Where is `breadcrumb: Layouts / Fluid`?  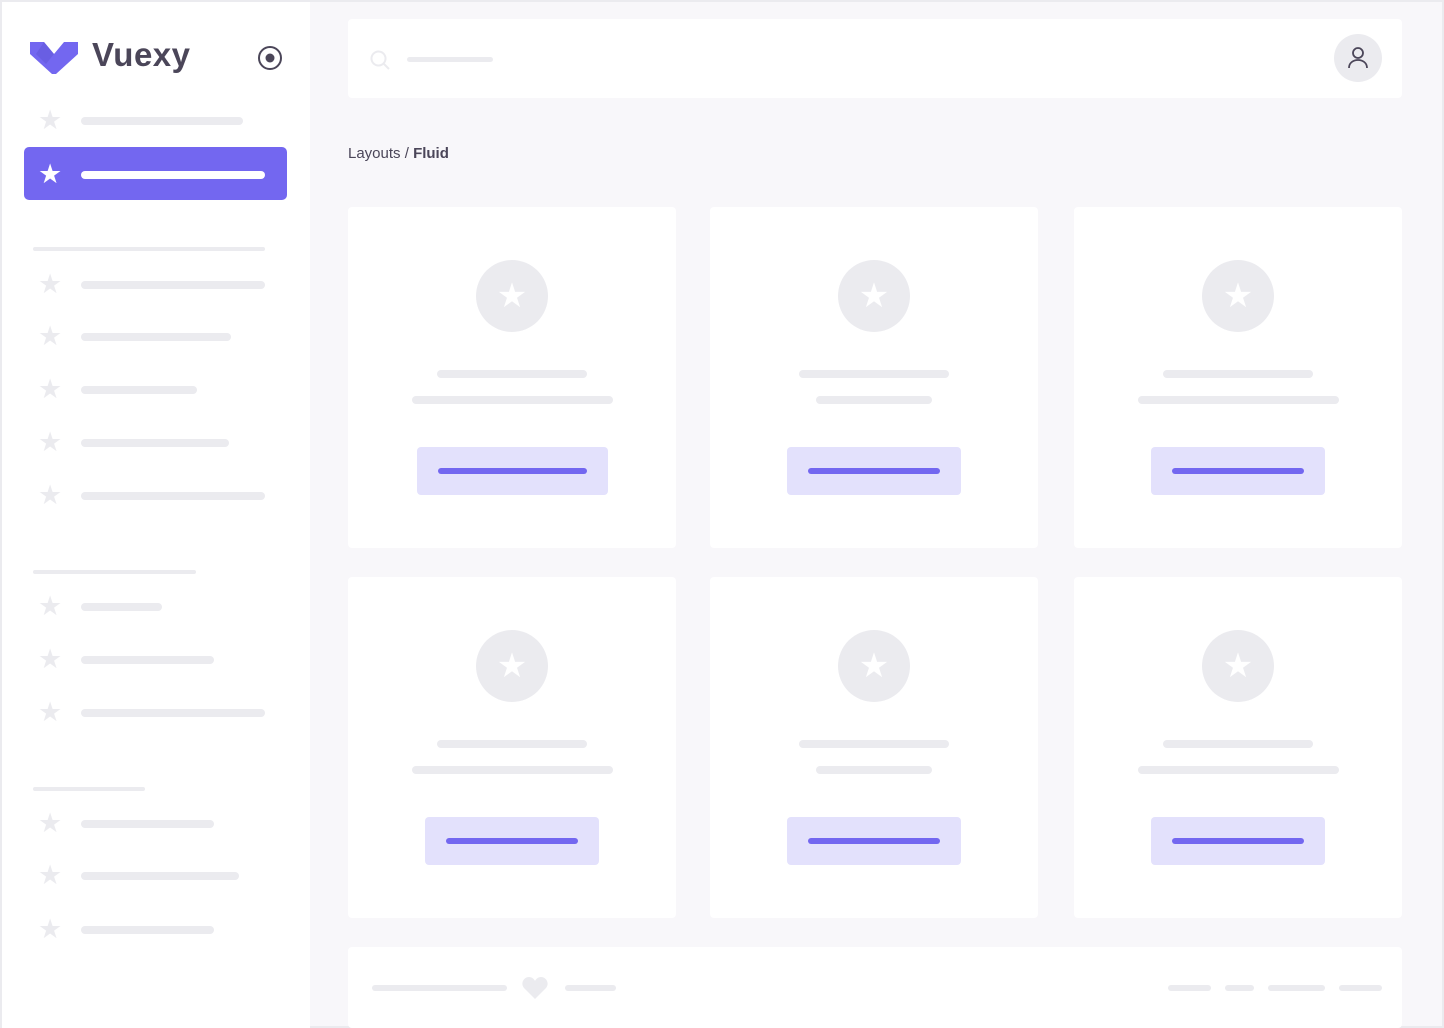
breadcrumb: Layouts / Fluid is located at coordinates (398, 153).